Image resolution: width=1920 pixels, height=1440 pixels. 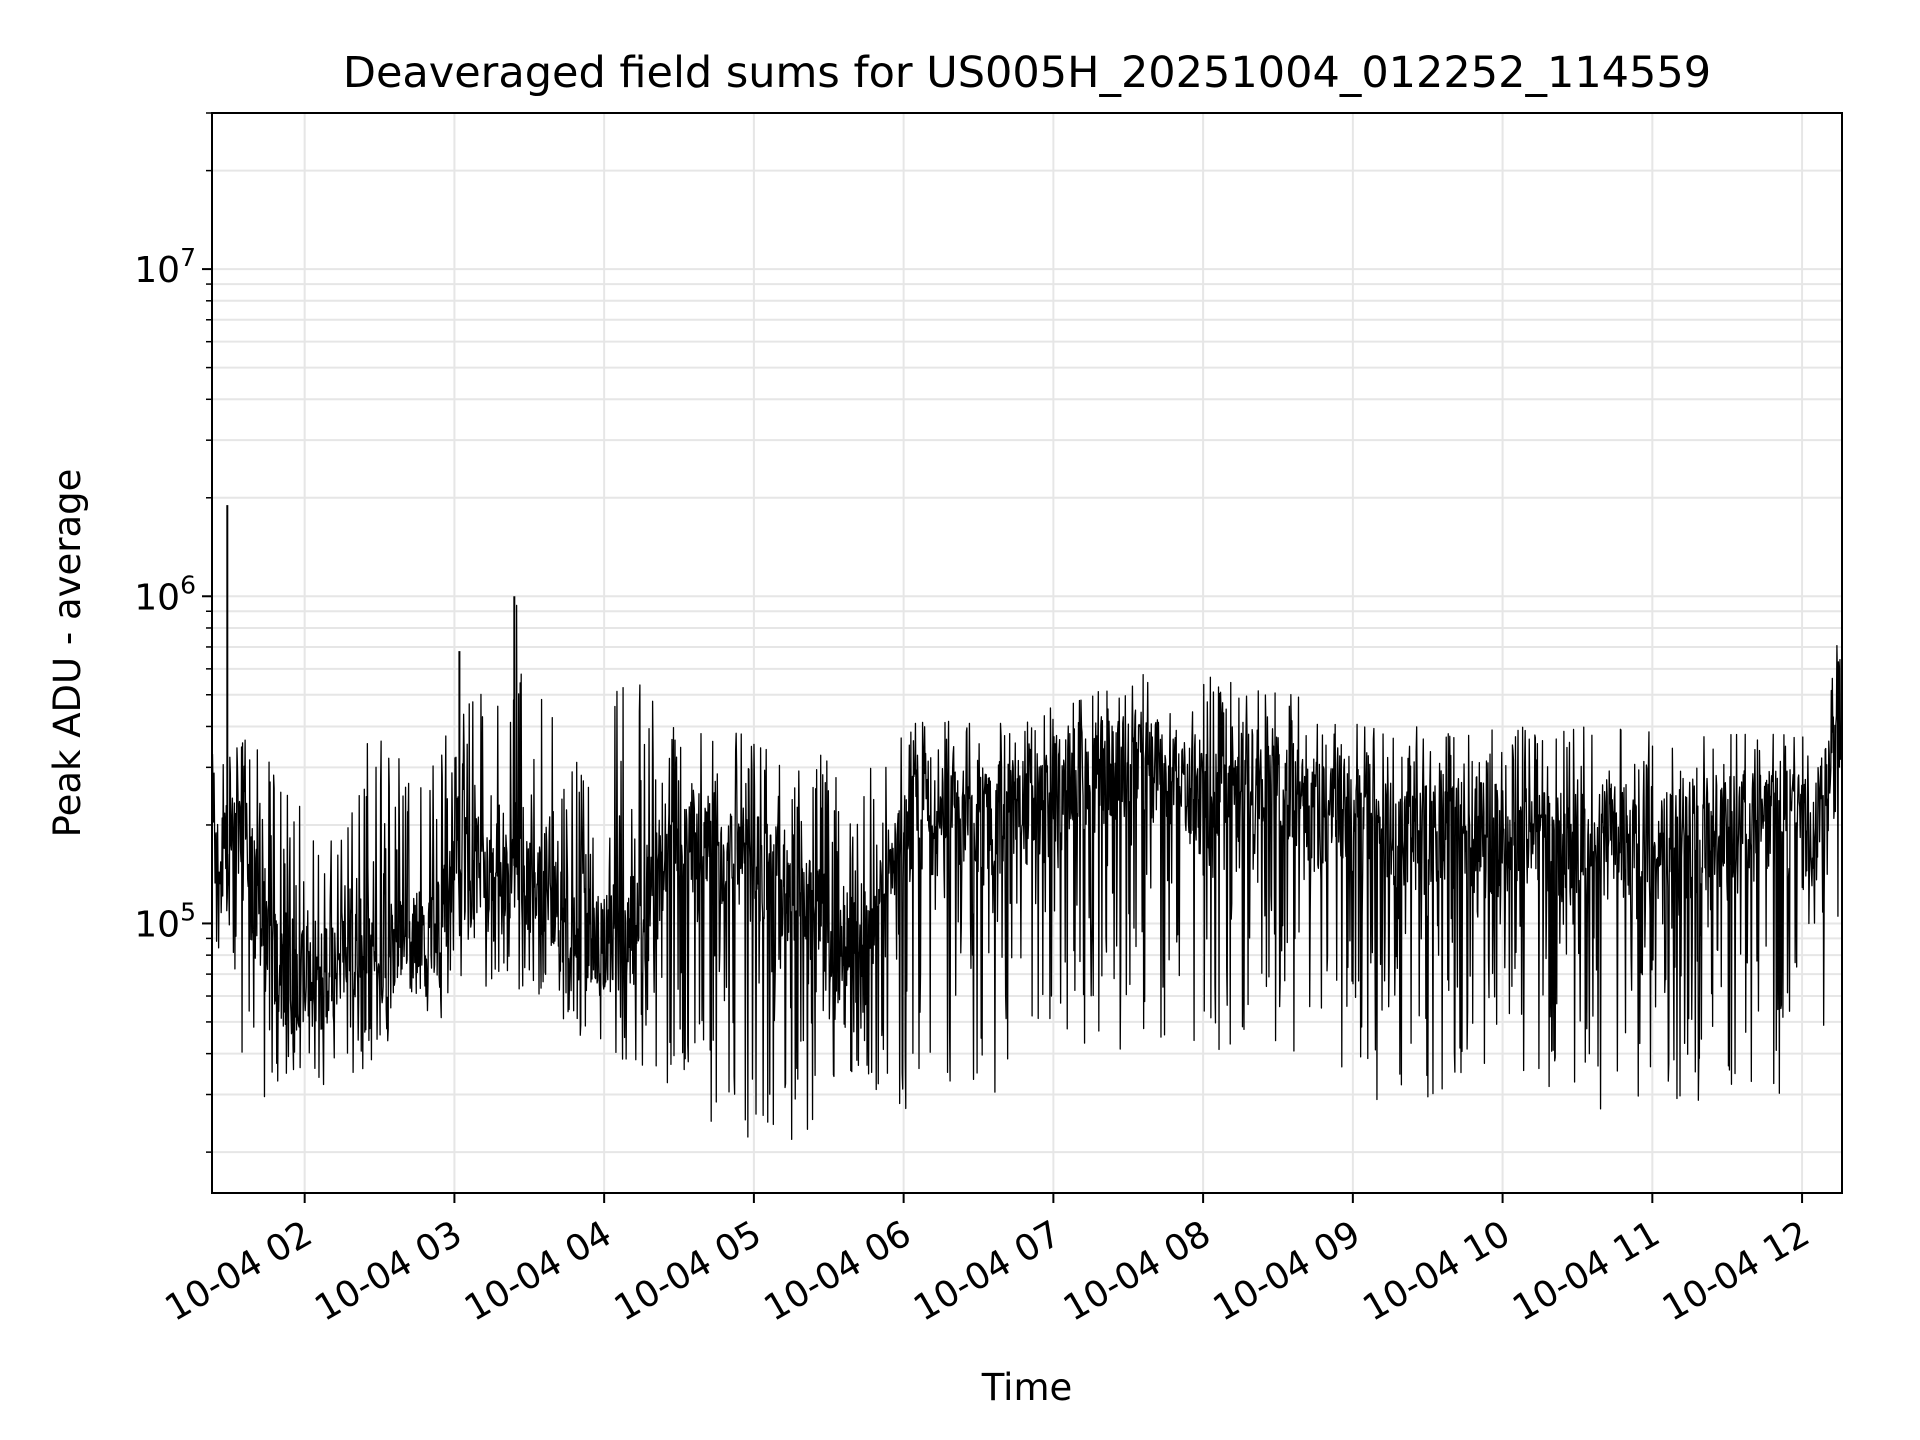 What do you see at coordinates (987, 1271) in the screenshot?
I see `x-tick-label: 10-04 07` at bounding box center [987, 1271].